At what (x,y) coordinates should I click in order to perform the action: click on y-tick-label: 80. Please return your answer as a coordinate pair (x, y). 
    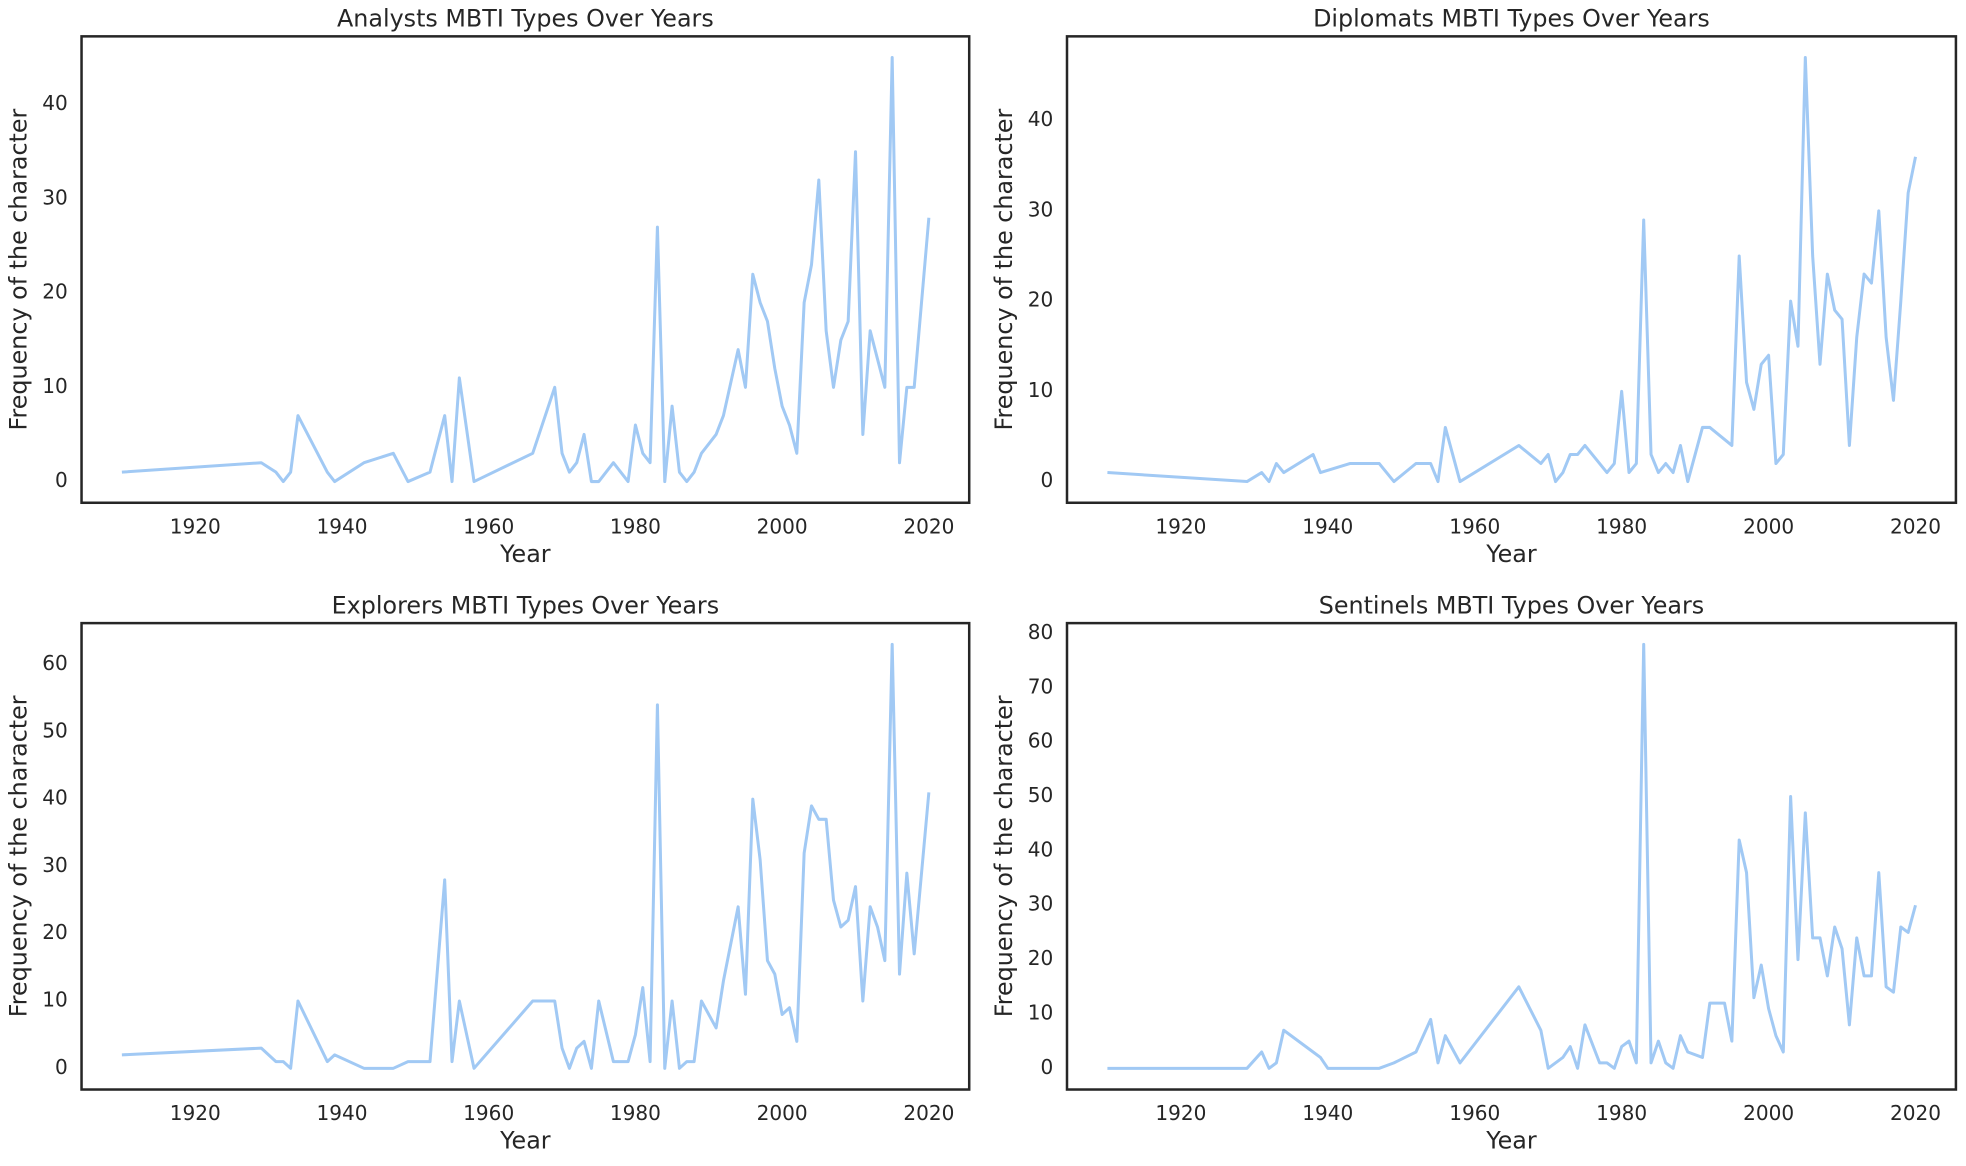
    Looking at the image, I should click on (1041, 632).